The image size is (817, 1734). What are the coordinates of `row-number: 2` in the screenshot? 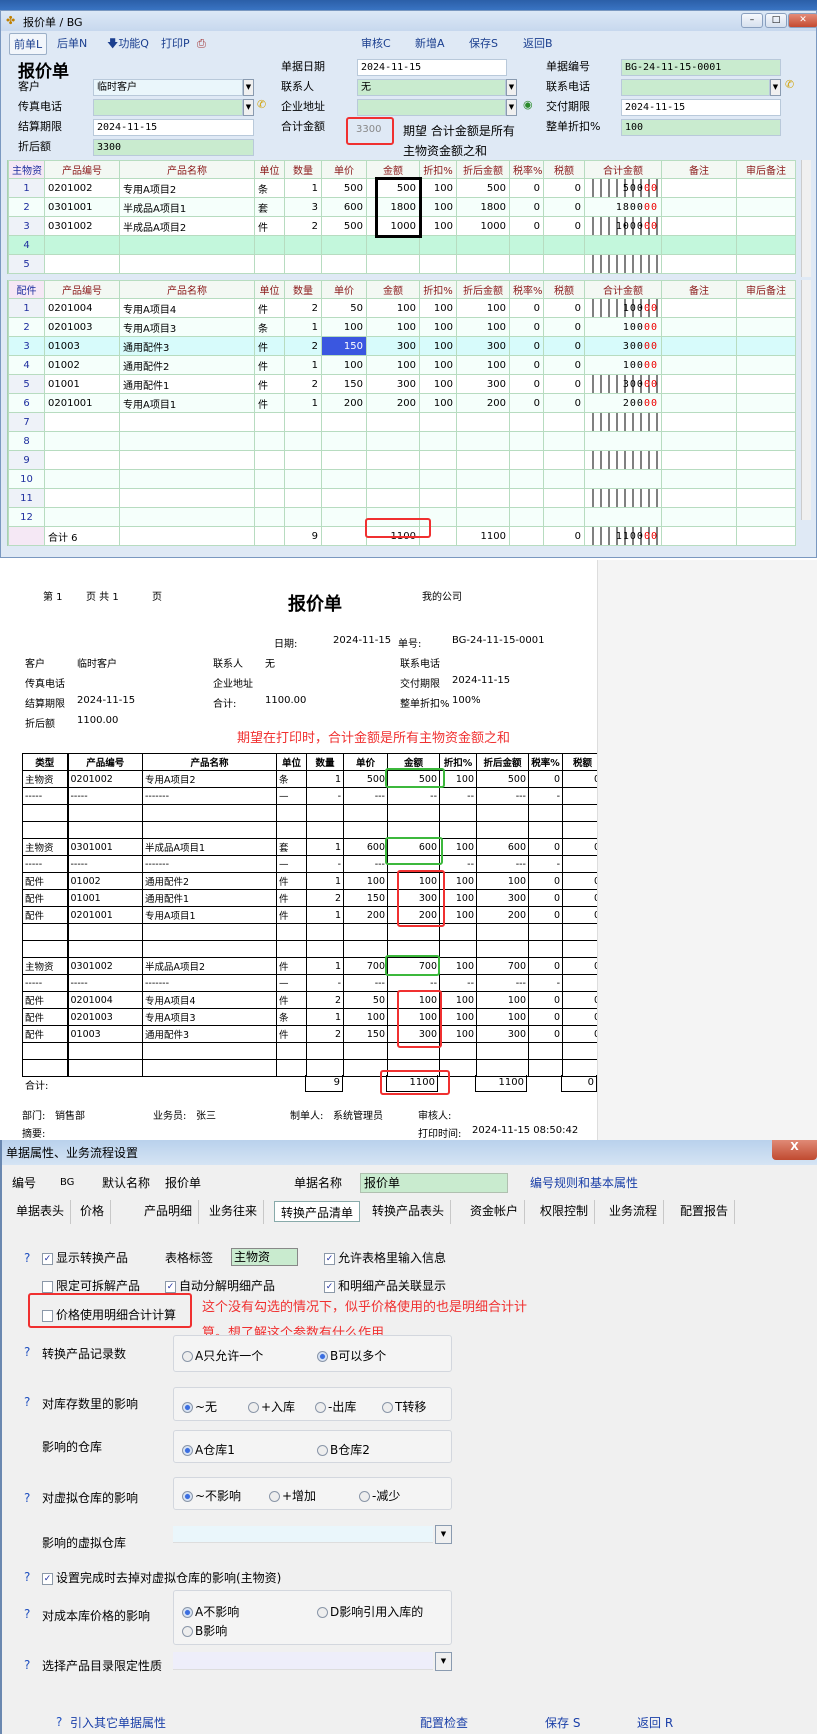 It's located at (26, 327).